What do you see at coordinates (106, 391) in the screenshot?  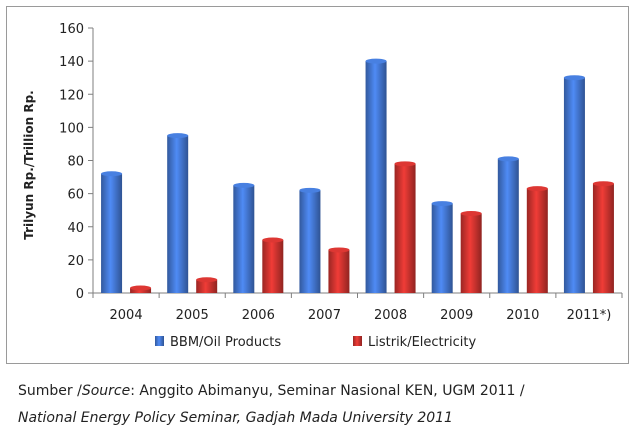 I see `caption-source-italic: Source` at bounding box center [106, 391].